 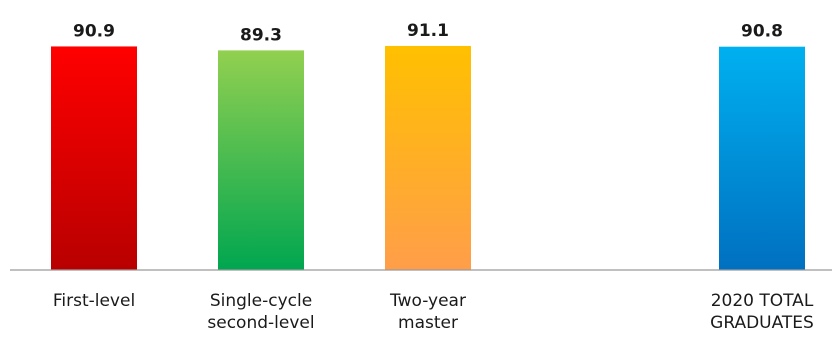 What do you see at coordinates (261, 35) in the screenshot?
I see `value-label-1: 89.3` at bounding box center [261, 35].